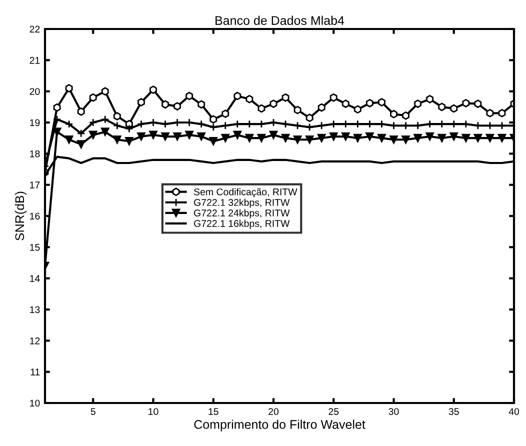  I want to click on y-tick-label: 22, so click(35, 29).